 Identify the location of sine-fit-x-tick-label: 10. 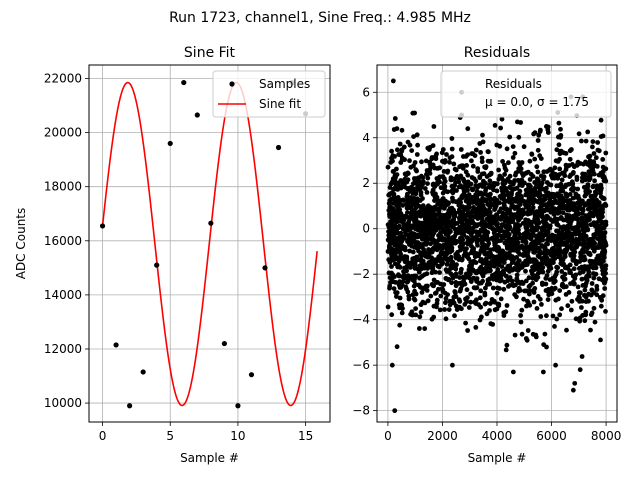
(237, 436).